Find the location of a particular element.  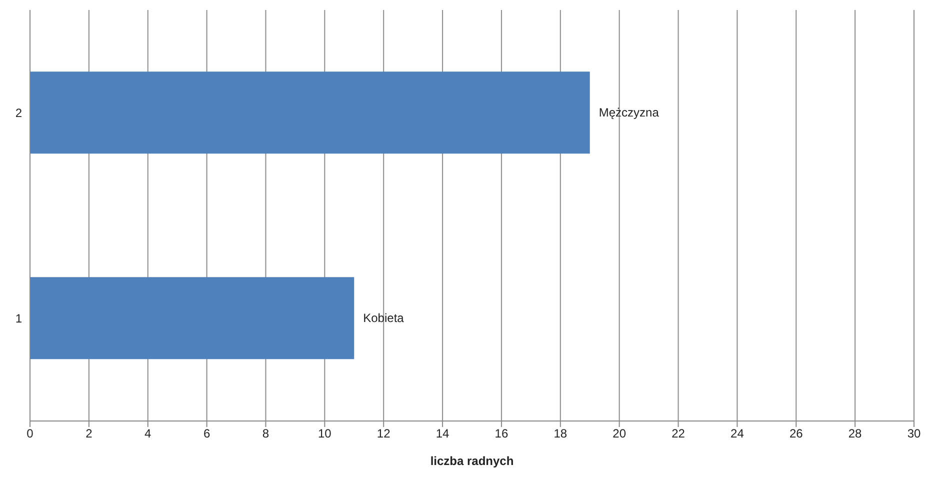

x-tick-label: 10 is located at coordinates (325, 433).